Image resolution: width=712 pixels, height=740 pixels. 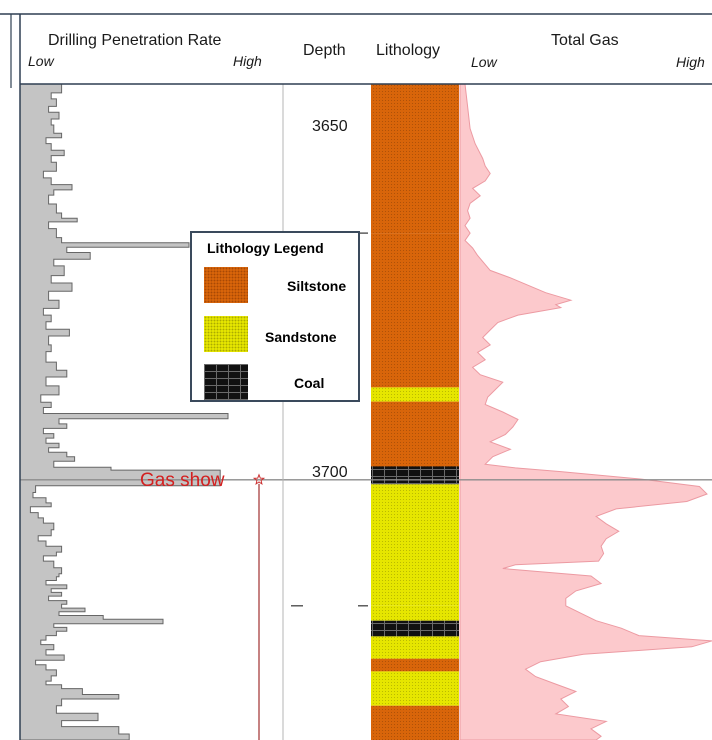 I want to click on lithology-track-title: Lithology, so click(x=408, y=50).